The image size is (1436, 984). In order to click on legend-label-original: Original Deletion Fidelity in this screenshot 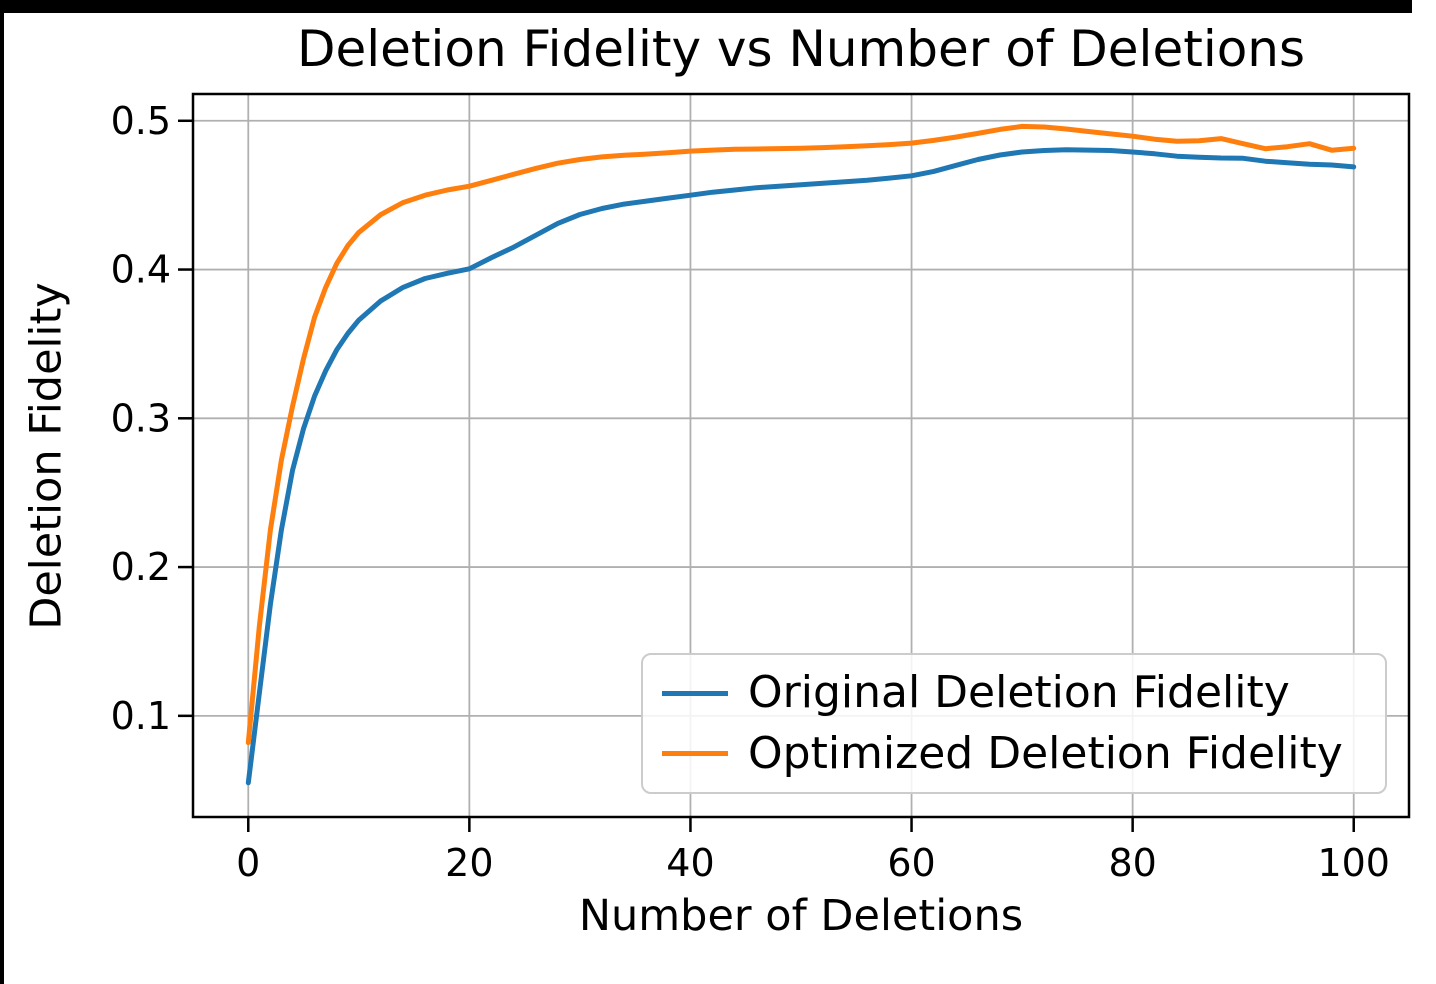, I will do `click(1019, 693)`.